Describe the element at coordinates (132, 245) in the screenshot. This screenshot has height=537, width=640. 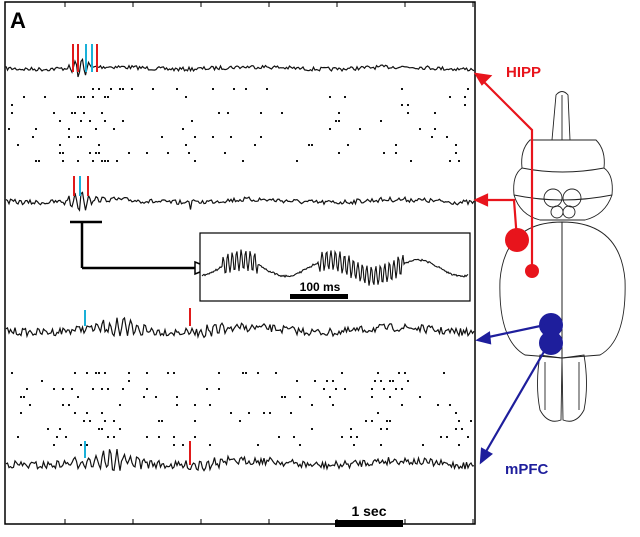
I see `inset-callout` at that location.